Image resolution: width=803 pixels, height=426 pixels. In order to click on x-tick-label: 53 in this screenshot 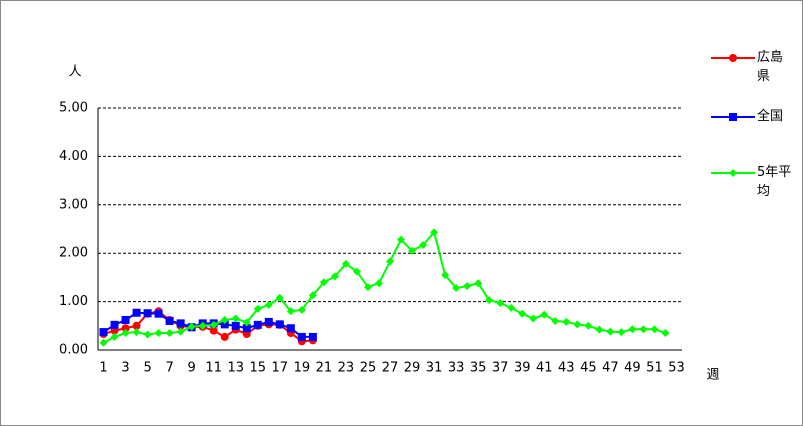, I will do `click(676, 368)`.